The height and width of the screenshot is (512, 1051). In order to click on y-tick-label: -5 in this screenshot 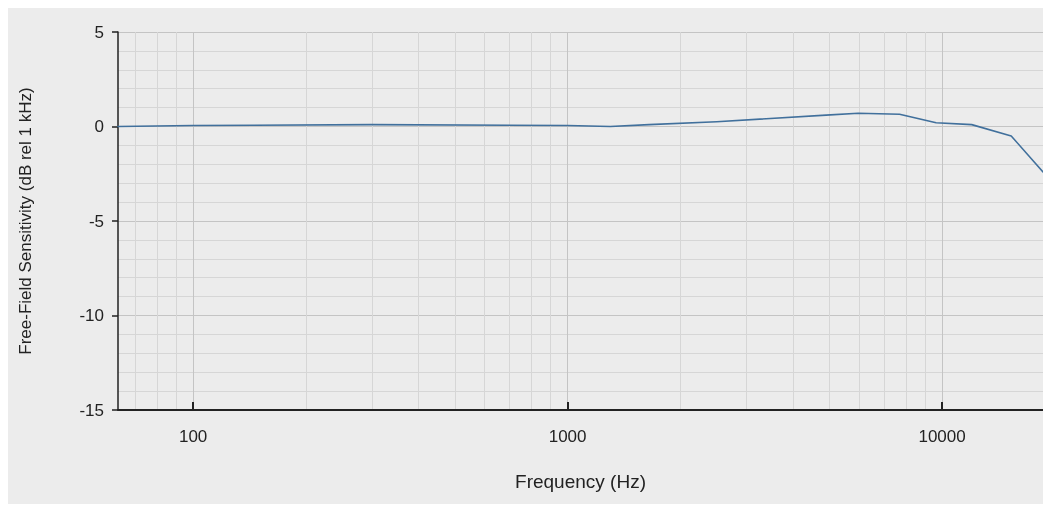, I will do `click(96, 221)`.